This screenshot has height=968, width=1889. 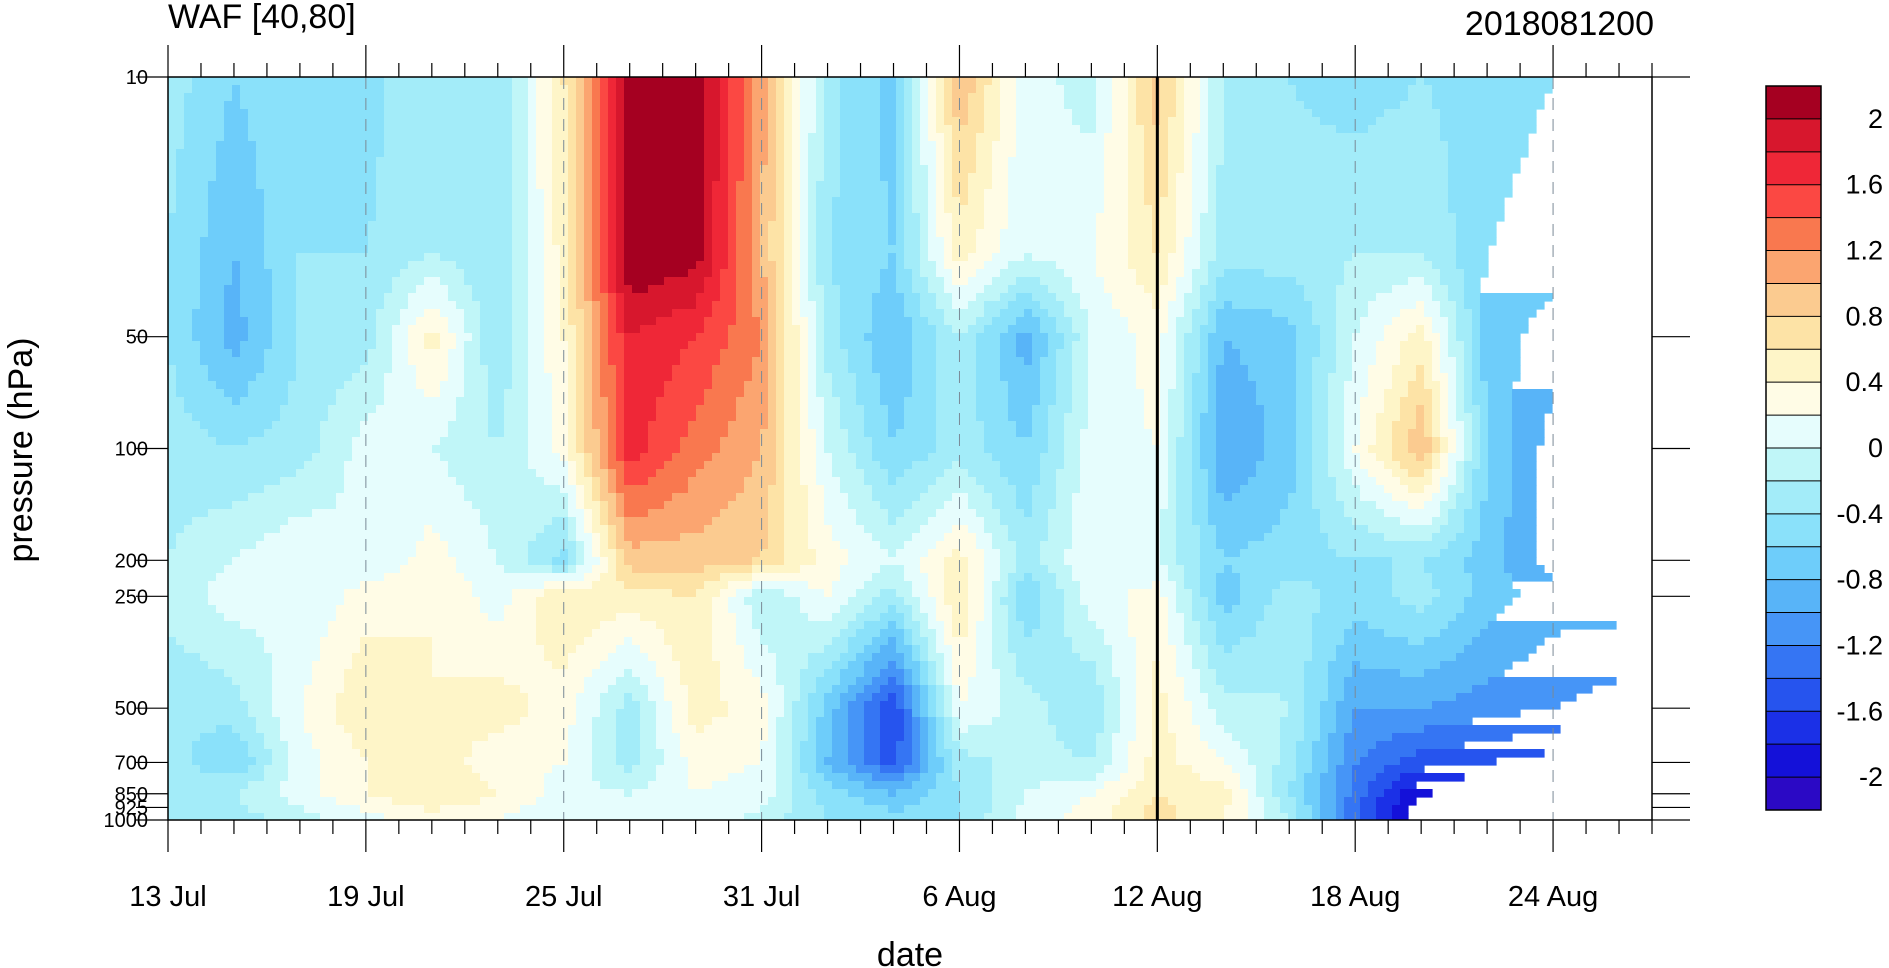 What do you see at coordinates (131, 709) in the screenshot?
I see `y-tick-label: 500` at bounding box center [131, 709].